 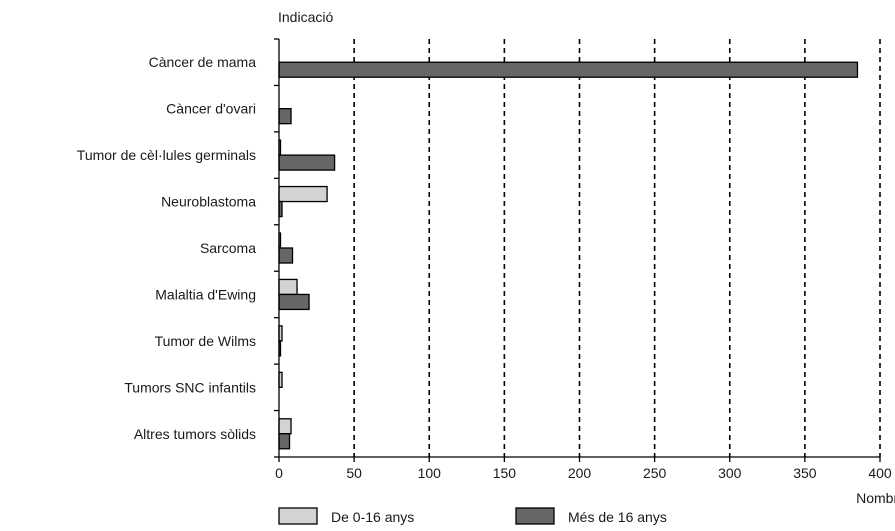 What do you see at coordinates (354, 473) in the screenshot?
I see `x-tick-label: 50` at bounding box center [354, 473].